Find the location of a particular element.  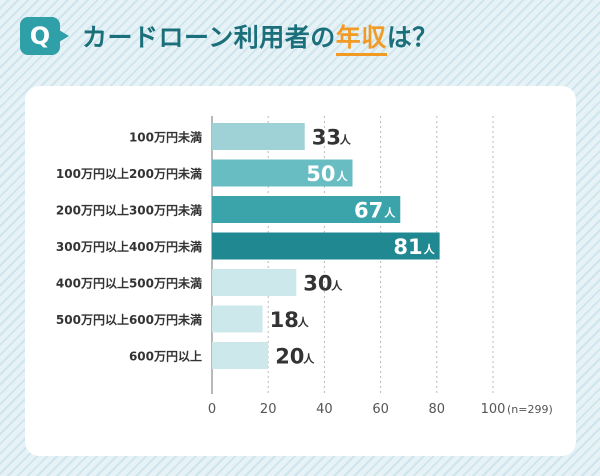

value-label: 20 is located at coordinates (289, 357).